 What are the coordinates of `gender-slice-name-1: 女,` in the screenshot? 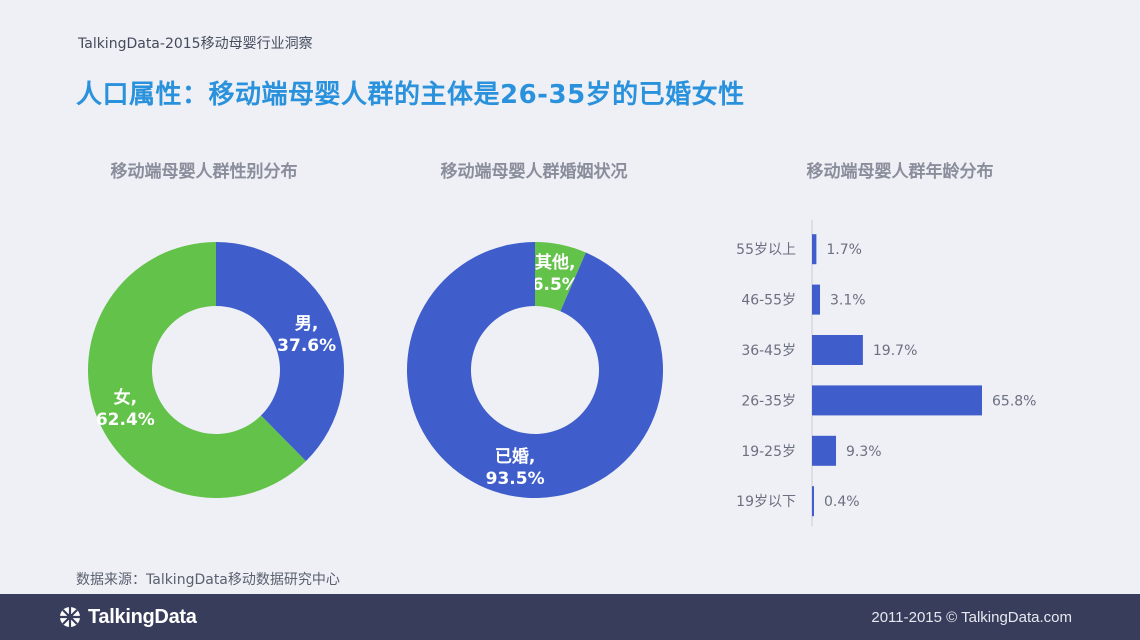 It's located at (125, 397).